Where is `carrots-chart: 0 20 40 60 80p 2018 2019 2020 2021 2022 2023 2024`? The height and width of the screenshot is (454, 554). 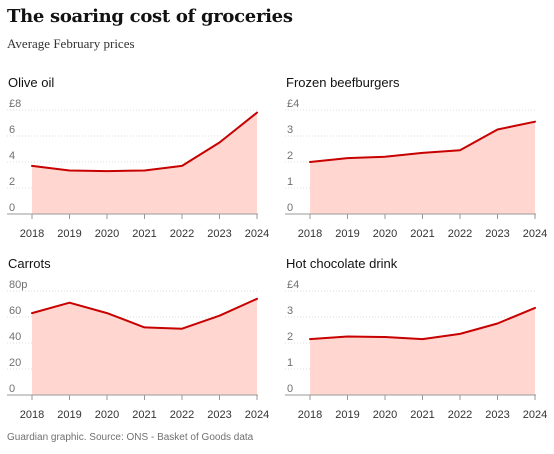 carrots-chart: 0 20 40 60 80p 2018 2019 2020 2021 2022 2023 2024 is located at coordinates (138, 350).